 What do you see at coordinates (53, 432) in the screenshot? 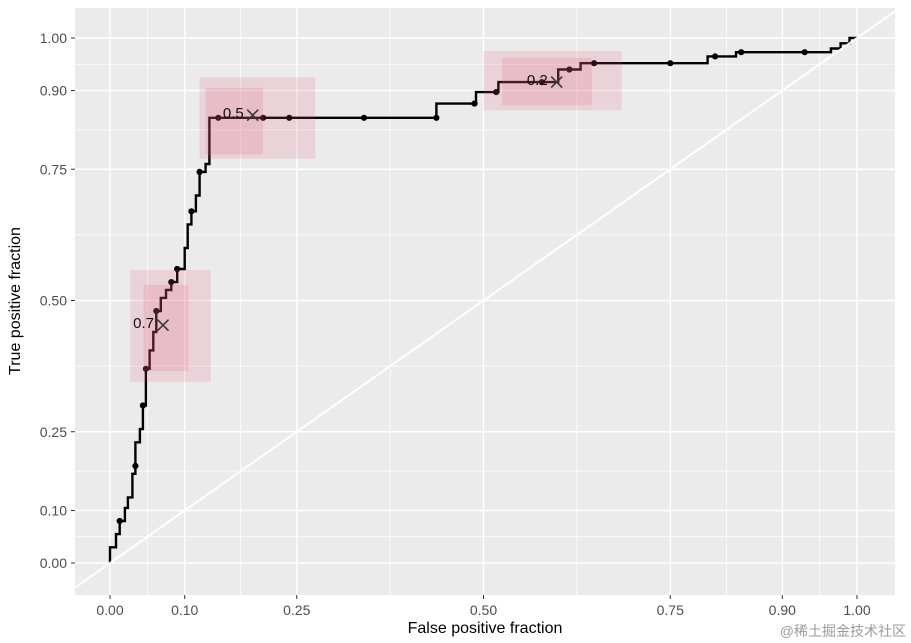
I see `y-tick-label: 0.25` at bounding box center [53, 432].